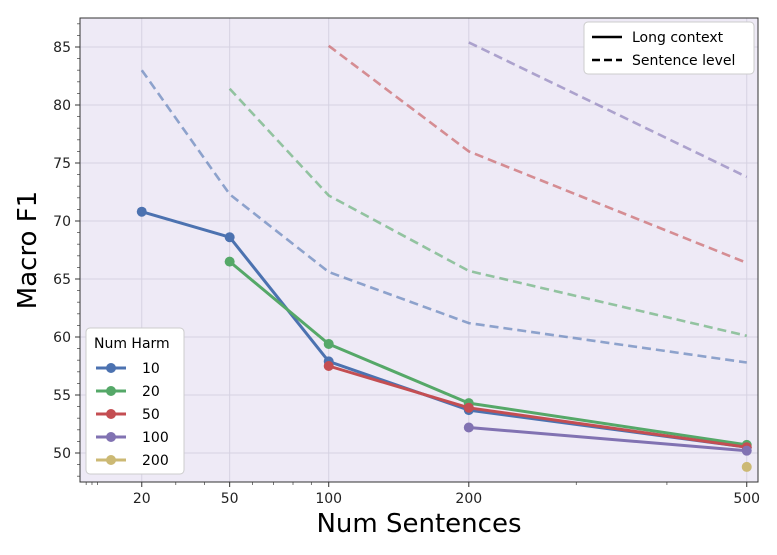 The image size is (777, 555). What do you see at coordinates (155, 461) in the screenshot?
I see `legend-label: 200` at bounding box center [155, 461].